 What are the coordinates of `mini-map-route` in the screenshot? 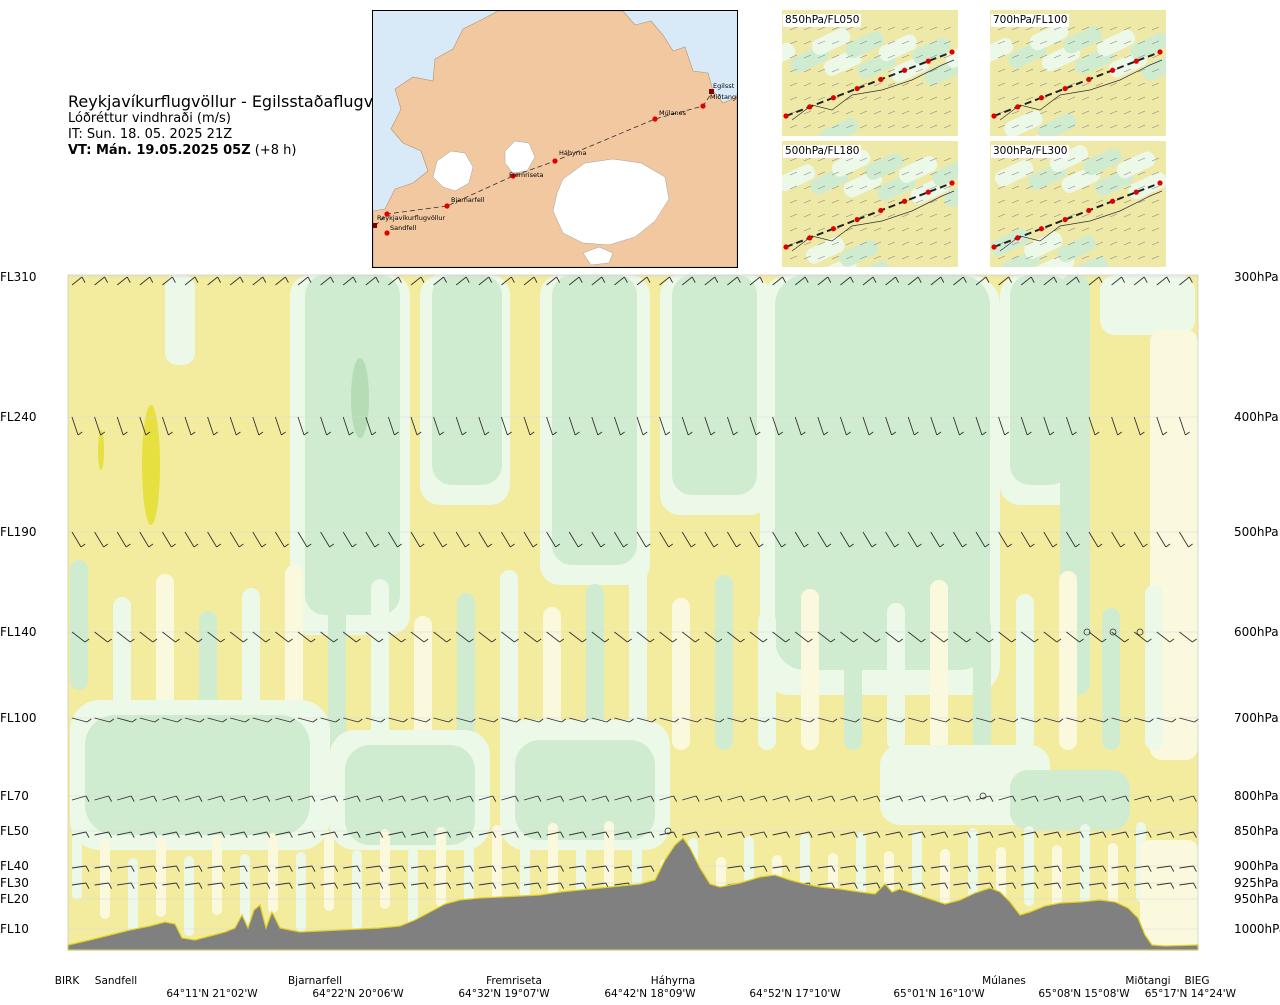 It's located at (869, 215).